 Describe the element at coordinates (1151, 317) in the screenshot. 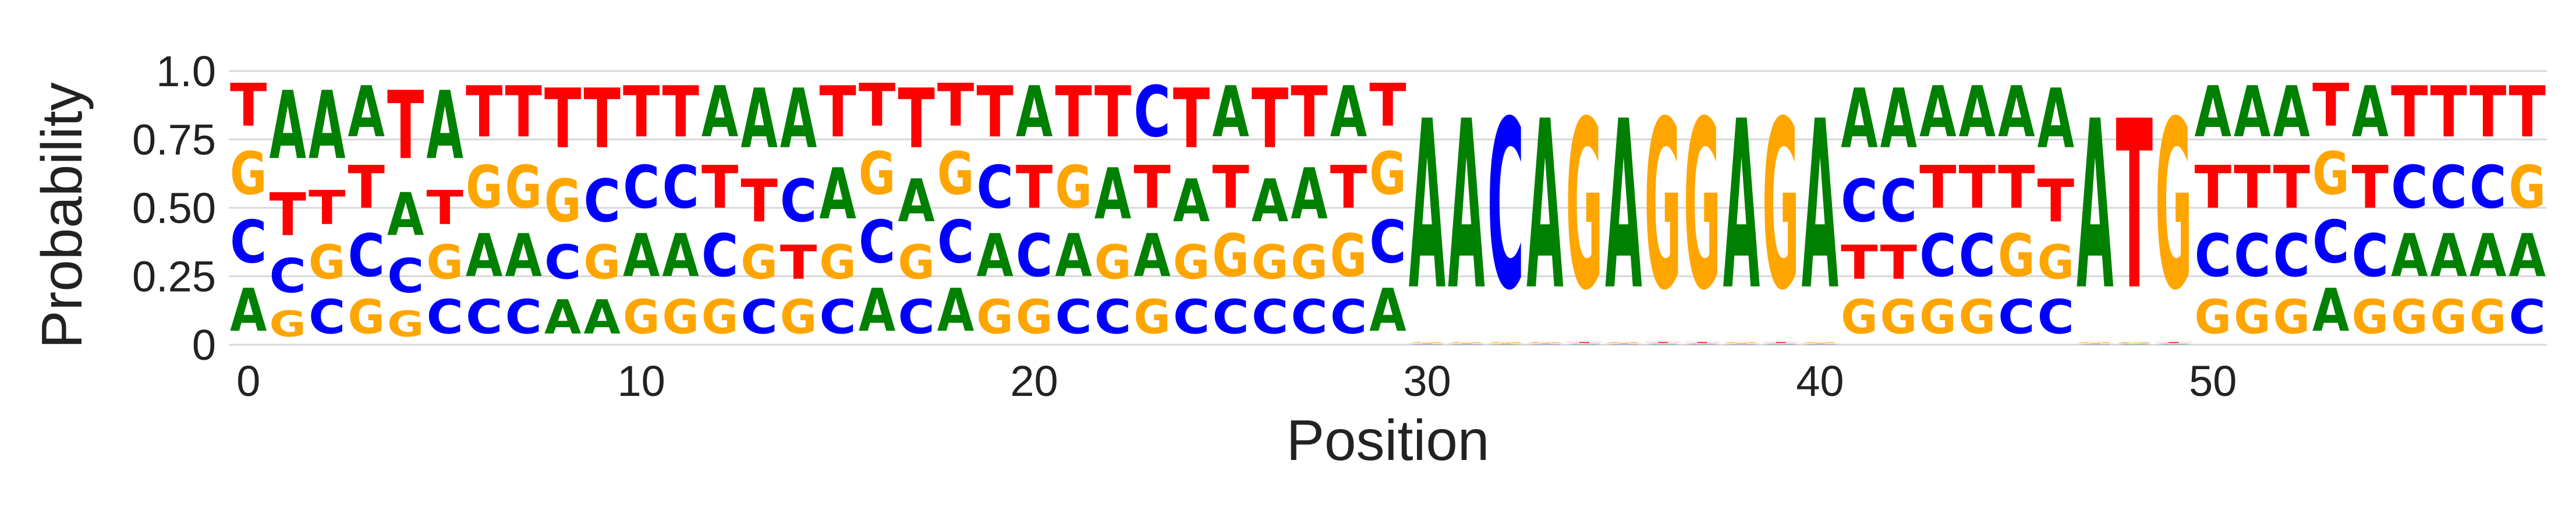

I see `logo-letter-G-pos-23: G` at that location.